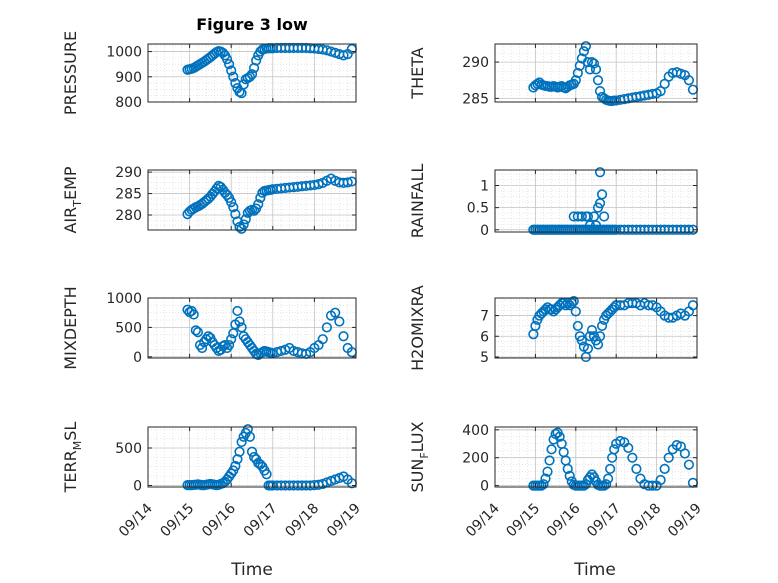 The height and width of the screenshot is (583, 778). What do you see at coordinates (72, 199) in the screenshot?
I see `y-axis-label: AIRTEMP` at bounding box center [72, 199].